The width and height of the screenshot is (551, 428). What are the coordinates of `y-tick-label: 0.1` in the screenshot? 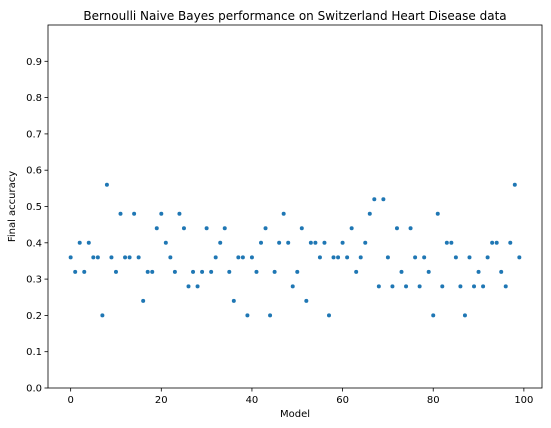 It's located at (34, 352).